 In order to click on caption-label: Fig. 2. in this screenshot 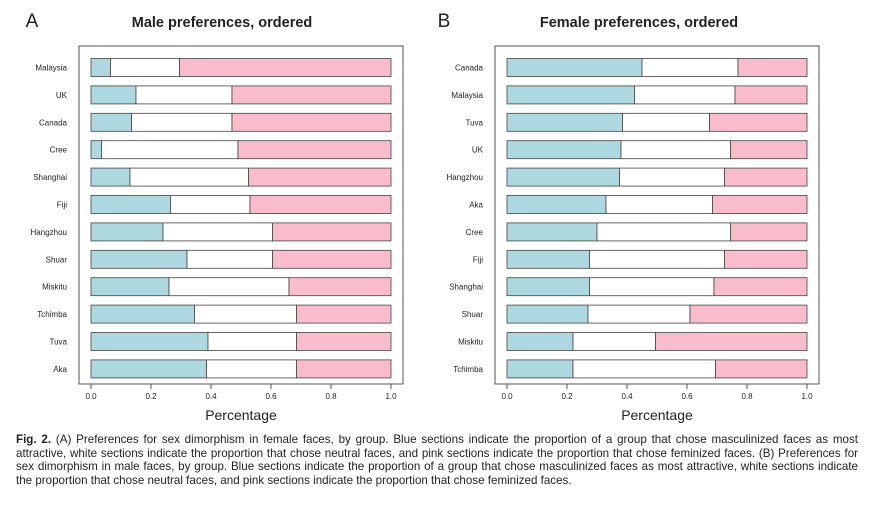, I will do `click(34, 439)`.